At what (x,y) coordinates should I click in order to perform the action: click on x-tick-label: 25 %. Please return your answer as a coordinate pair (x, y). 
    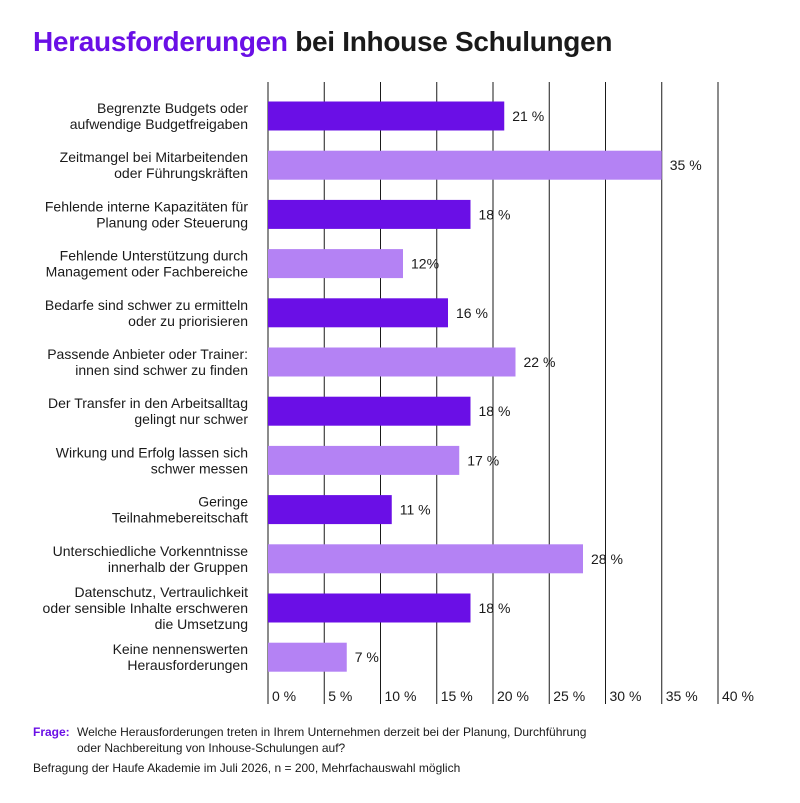
    Looking at the image, I should click on (569, 696).